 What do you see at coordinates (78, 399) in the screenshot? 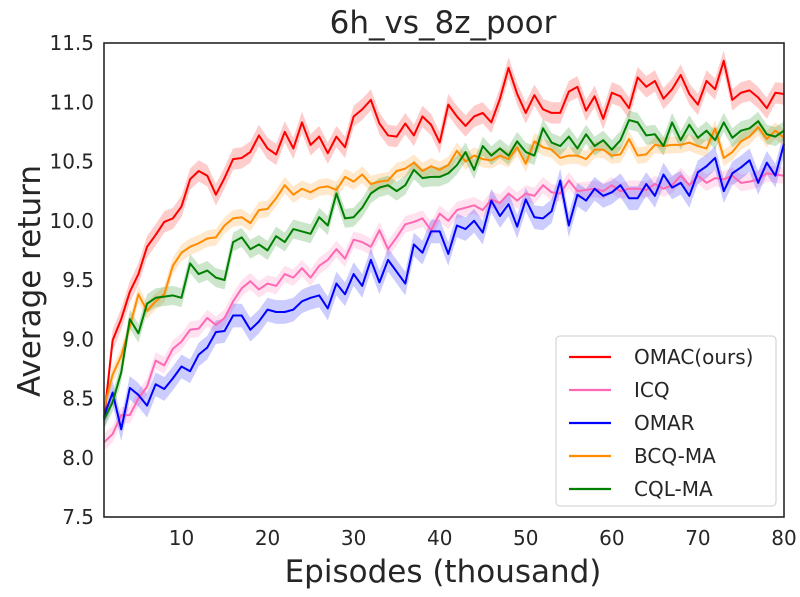
I see `y-tick-label: 8.5` at bounding box center [78, 399].